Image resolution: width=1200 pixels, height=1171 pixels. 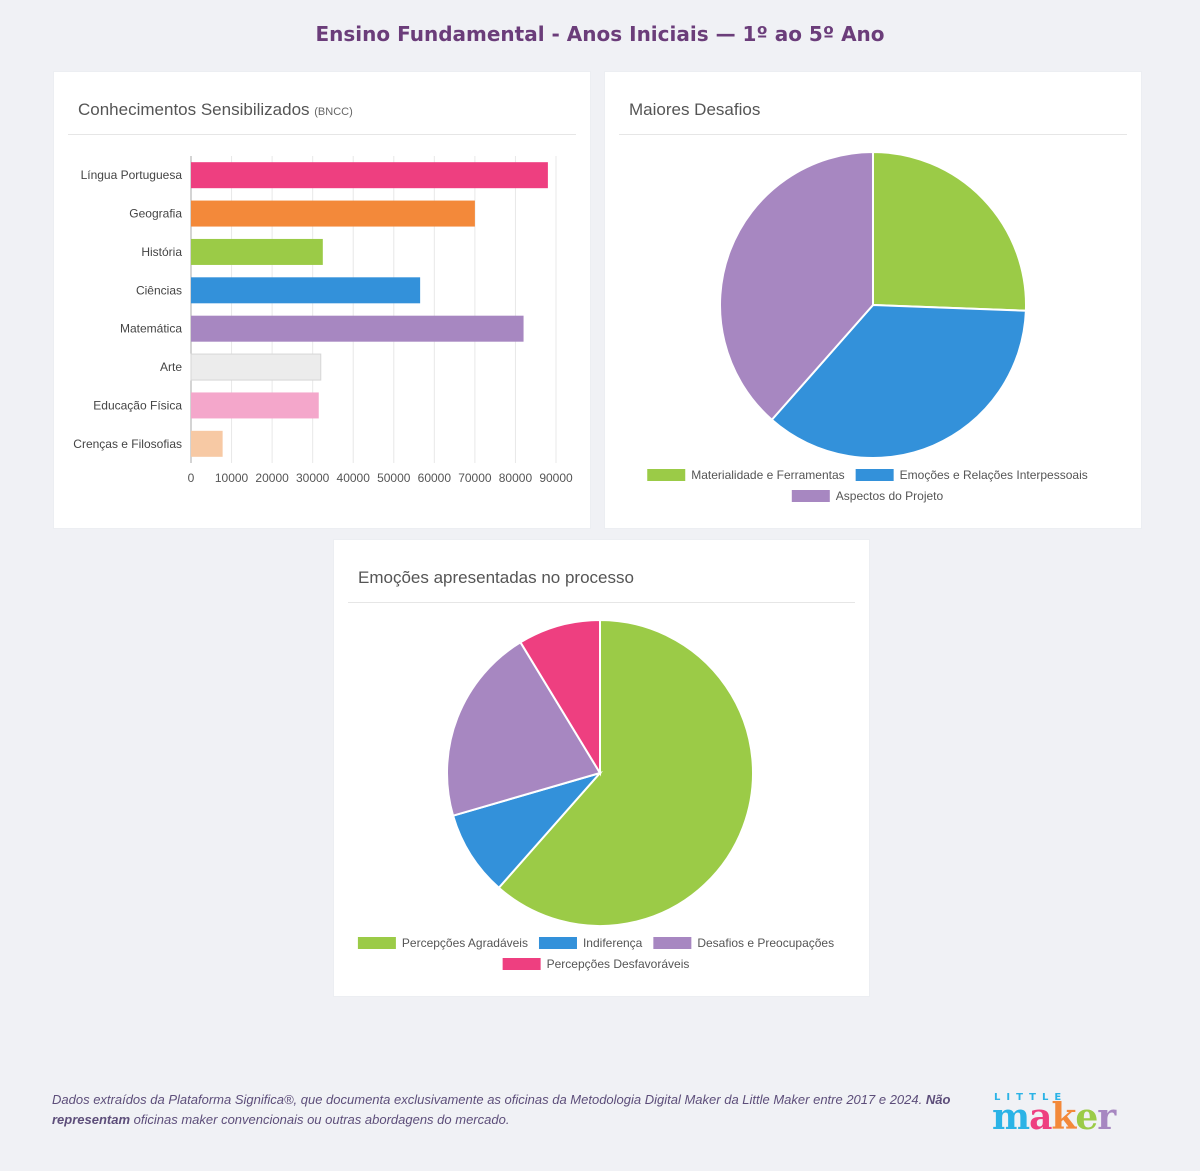 I want to click on bar-x-tick-label: 30000, so click(x=313, y=478).